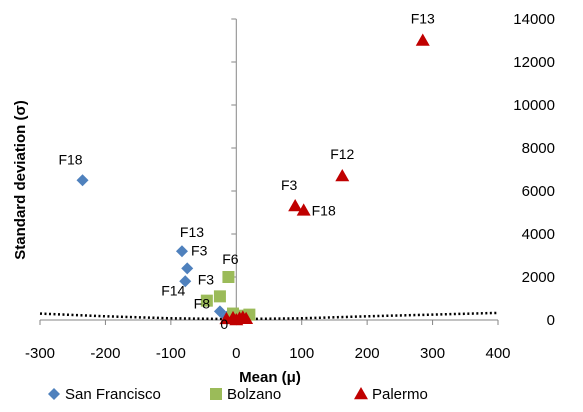 This screenshot has width=583, height=412. I want to click on bolzano-point-label: F3, so click(206, 279).